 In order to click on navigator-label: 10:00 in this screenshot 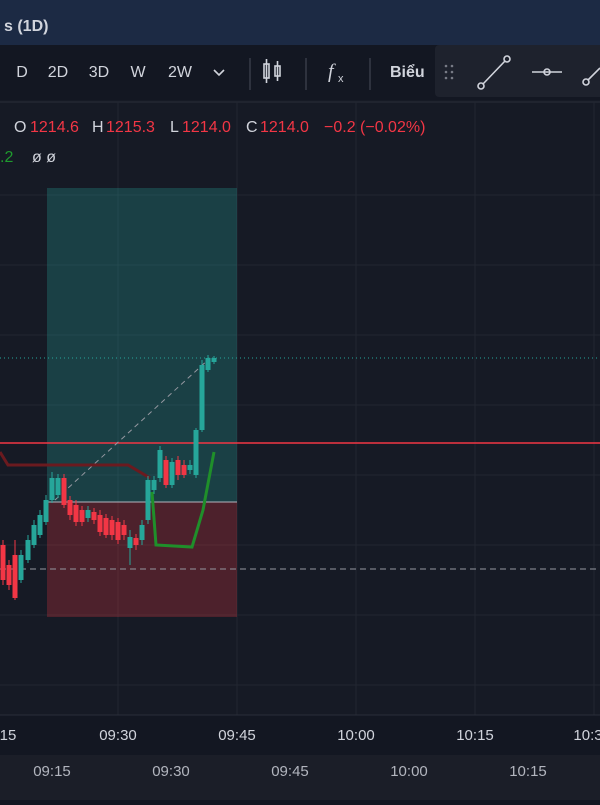, I will do `click(409, 771)`.